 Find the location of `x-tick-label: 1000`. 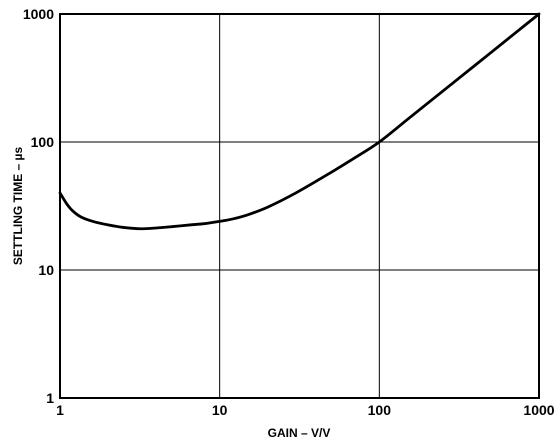

x-tick-label: 1000 is located at coordinates (538, 410).